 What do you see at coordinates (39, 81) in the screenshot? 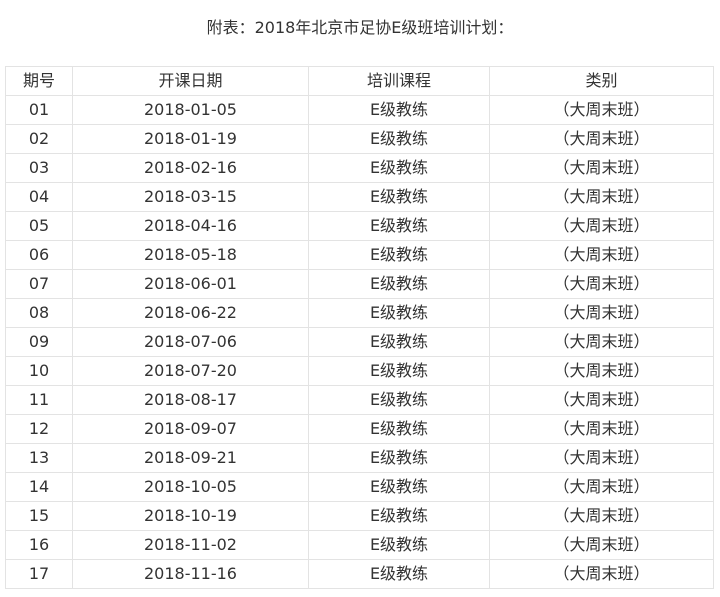
I see `header-period: 期号` at bounding box center [39, 81].